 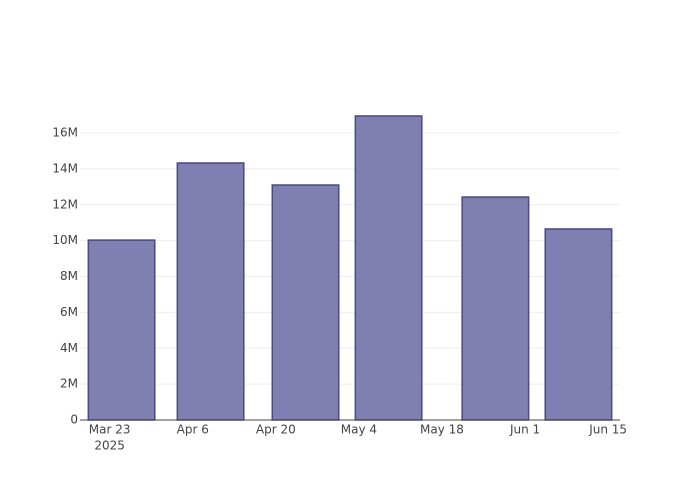 I want to click on x-tick-label: Jun 1, so click(x=524, y=430).